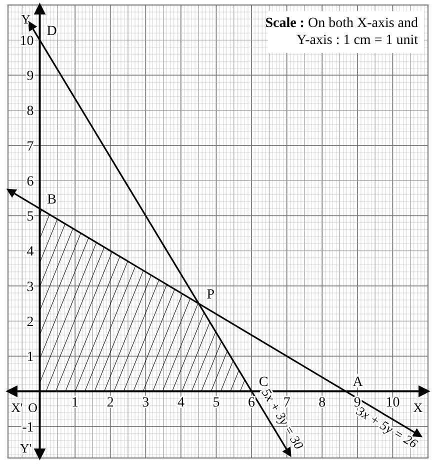 Image resolution: width=438 pixels, height=467 pixels. I want to click on y-tick-label: 6, so click(30, 182).